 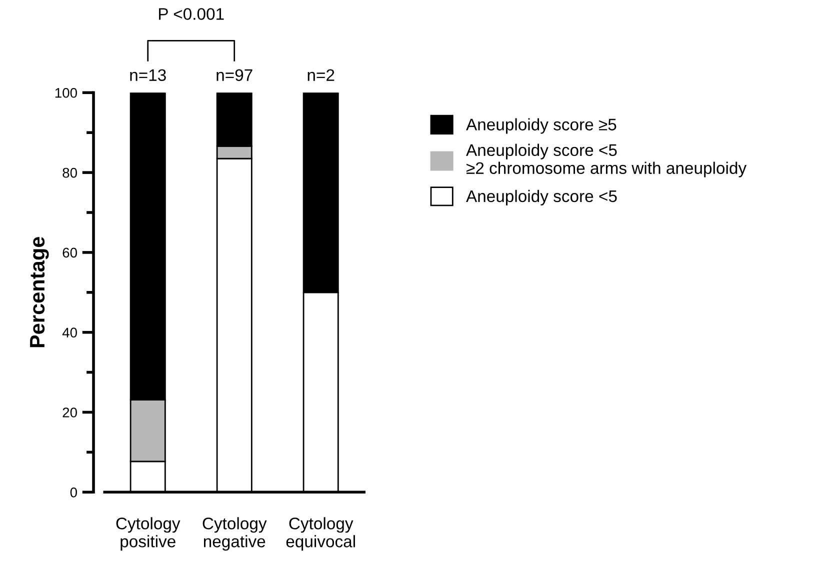 I want to click on x-tick-label: Cytology negative, so click(x=234, y=534).